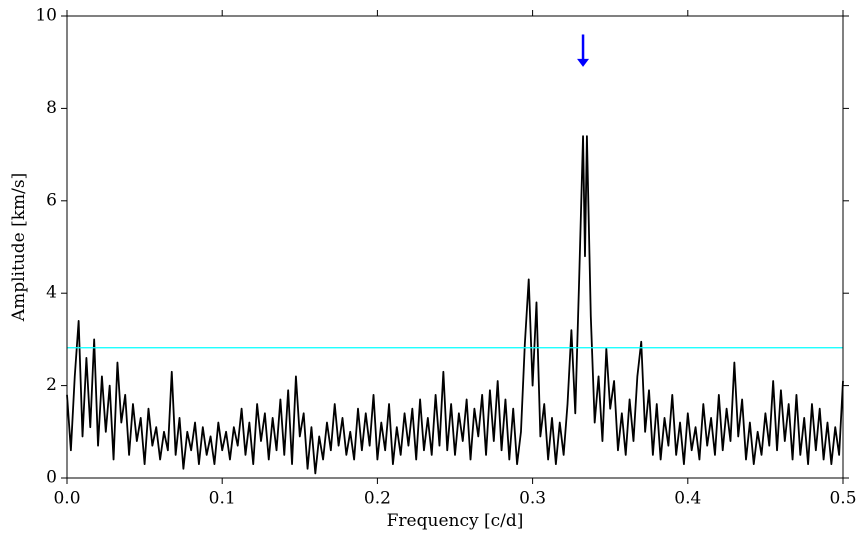 The image size is (868, 540). I want to click on x-tick-label: 0.2, so click(377, 499).